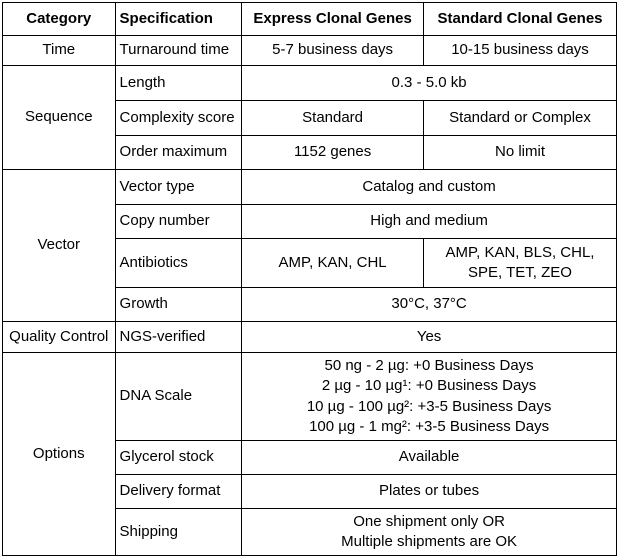  What do you see at coordinates (520, 263) in the screenshot?
I see `value-cell-antibiotics-standard: AMP, KAN, BLS, CHL, SPE, TET, ZEO` at bounding box center [520, 263].